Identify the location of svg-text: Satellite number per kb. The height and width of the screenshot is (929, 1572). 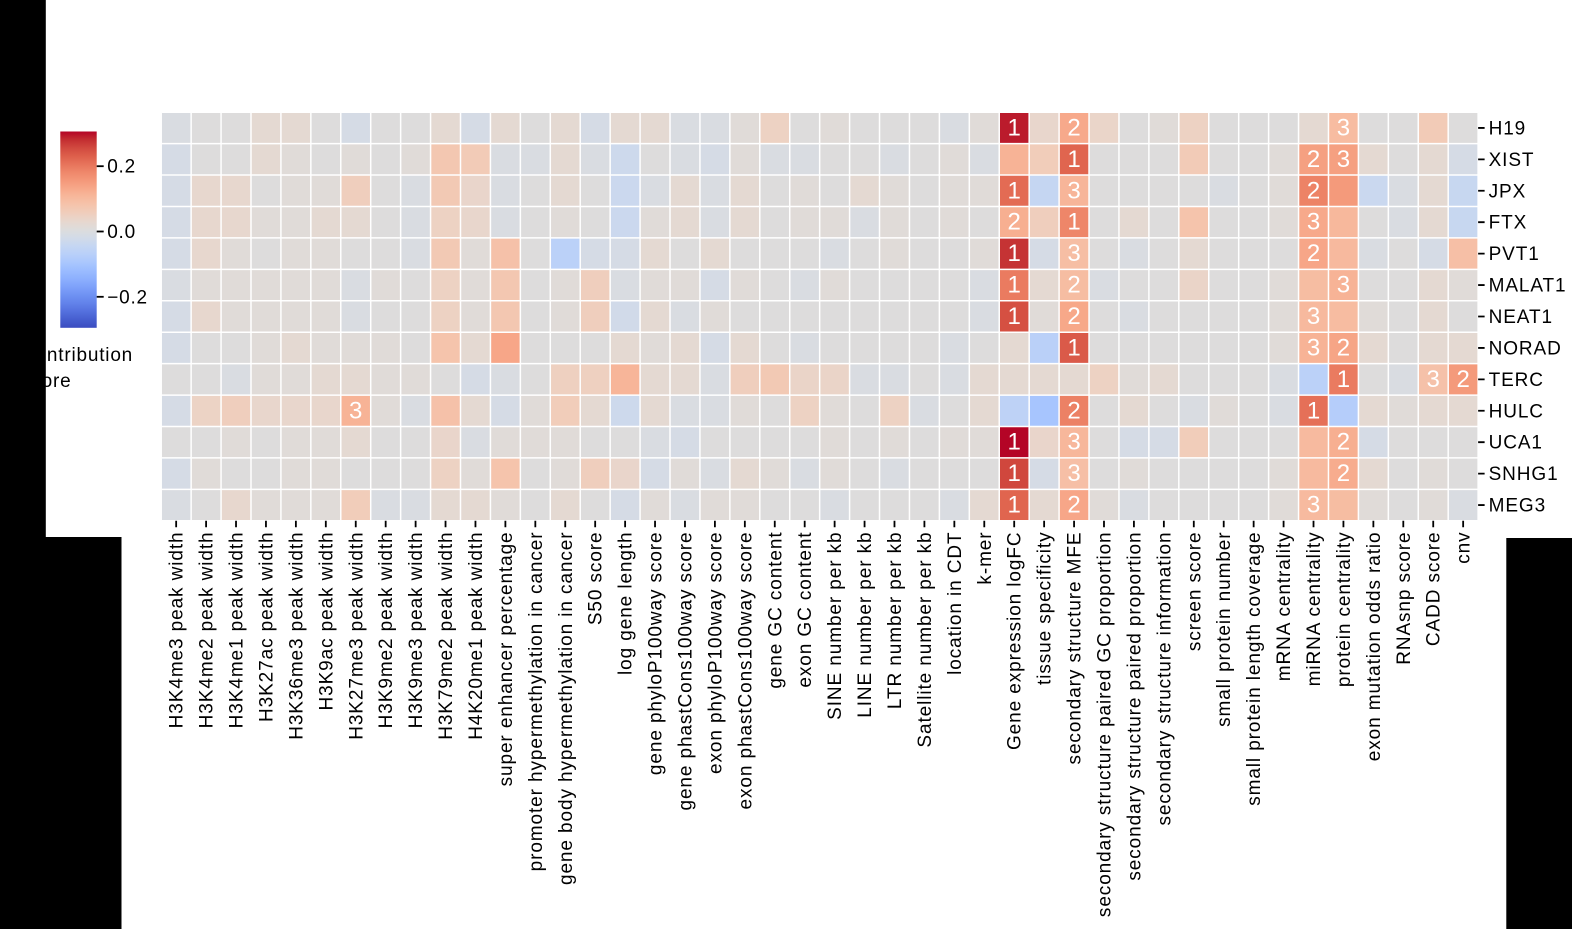
(925, 640).